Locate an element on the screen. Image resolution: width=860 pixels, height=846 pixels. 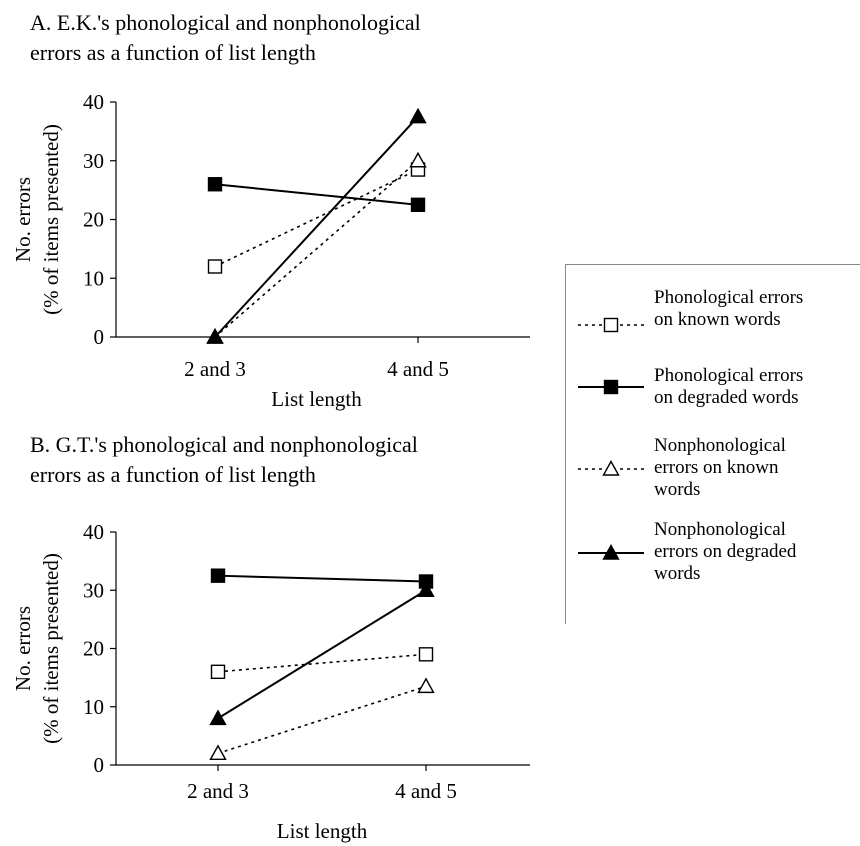
legend-item-nonphonological-degraded: Nonphonological errors on degraded words is located at coordinates (713, 559).